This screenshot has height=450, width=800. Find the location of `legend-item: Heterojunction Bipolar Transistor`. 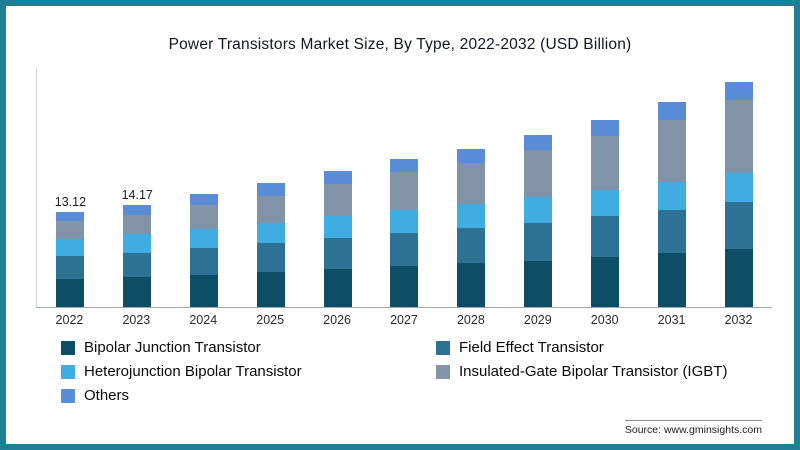

legend-item: Heterojunction Bipolar Transistor is located at coordinates (248, 371).